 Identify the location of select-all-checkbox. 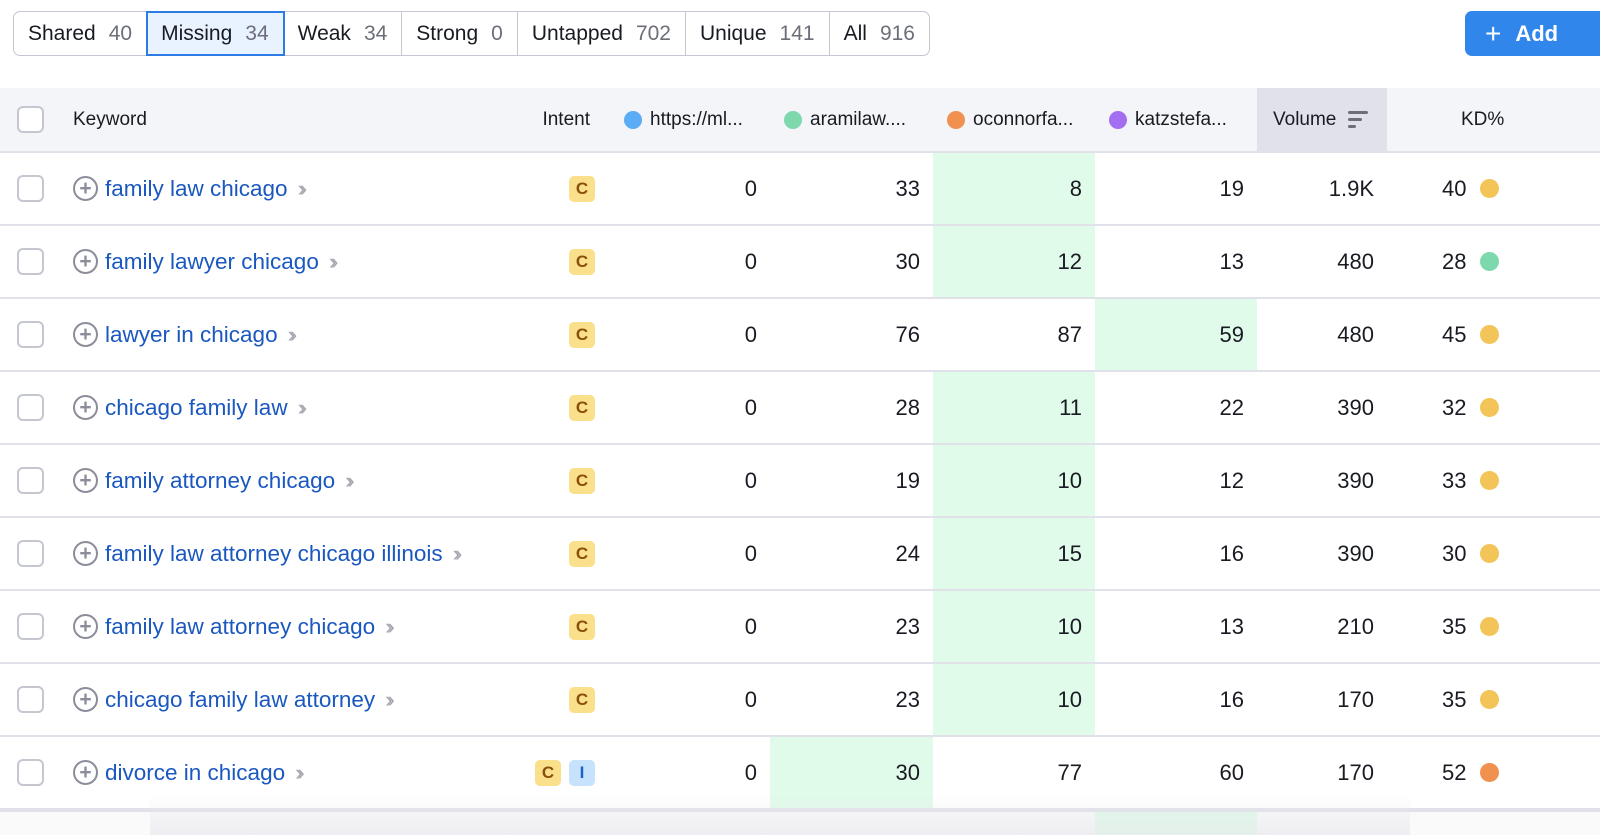
(30, 119).